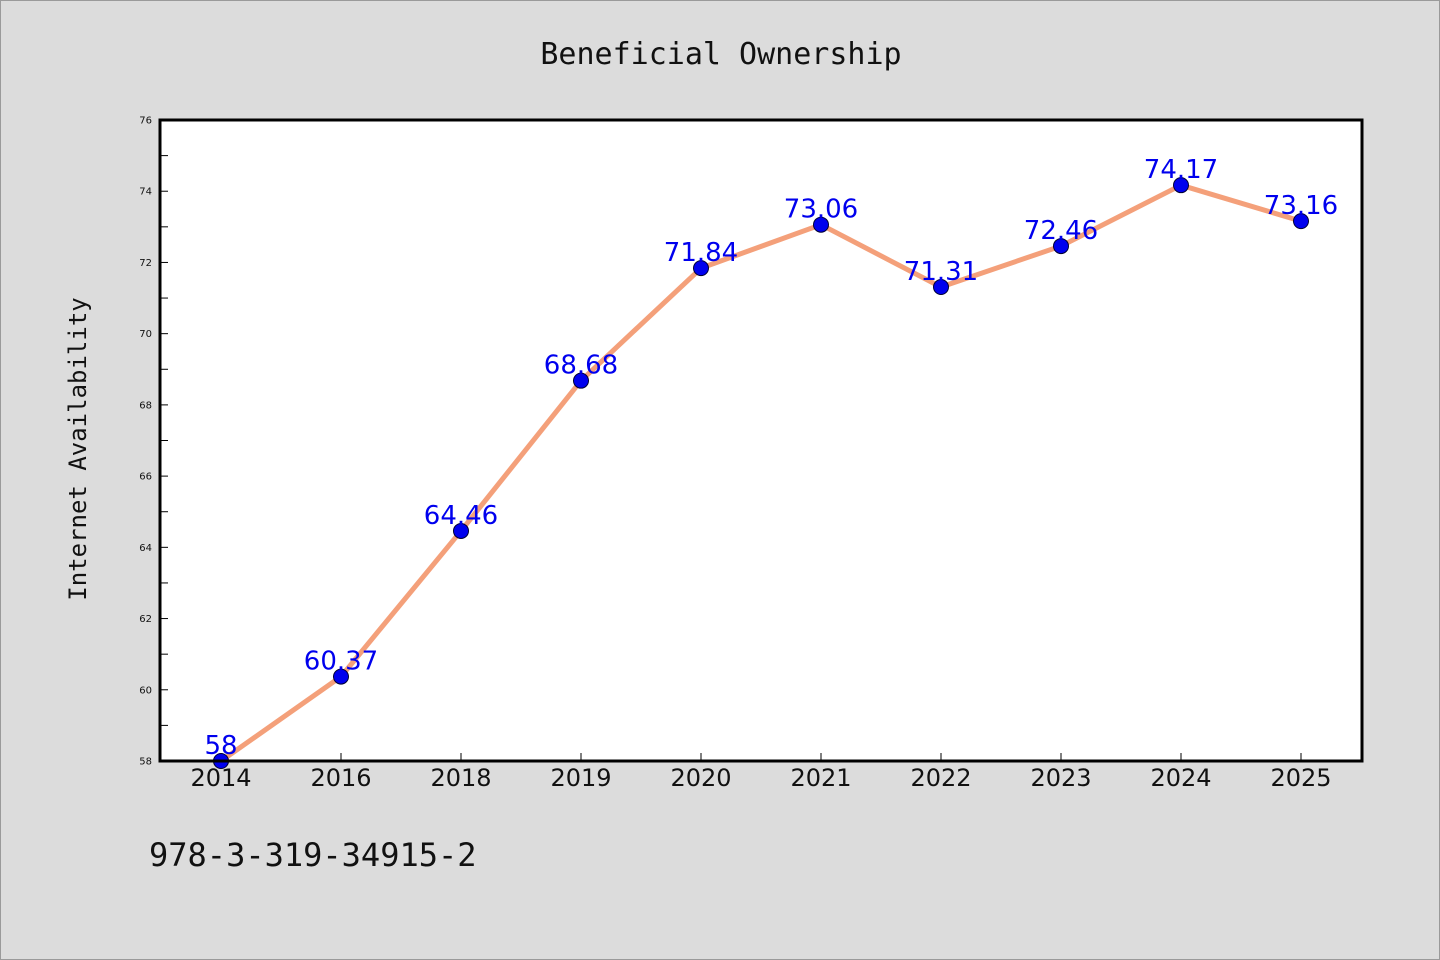 This screenshot has height=960, width=1440. I want to click on x-axis-ticks: 2014 2016 2018 2019 2020 2021 2022 2023 2024 2025, so click(761, 772).